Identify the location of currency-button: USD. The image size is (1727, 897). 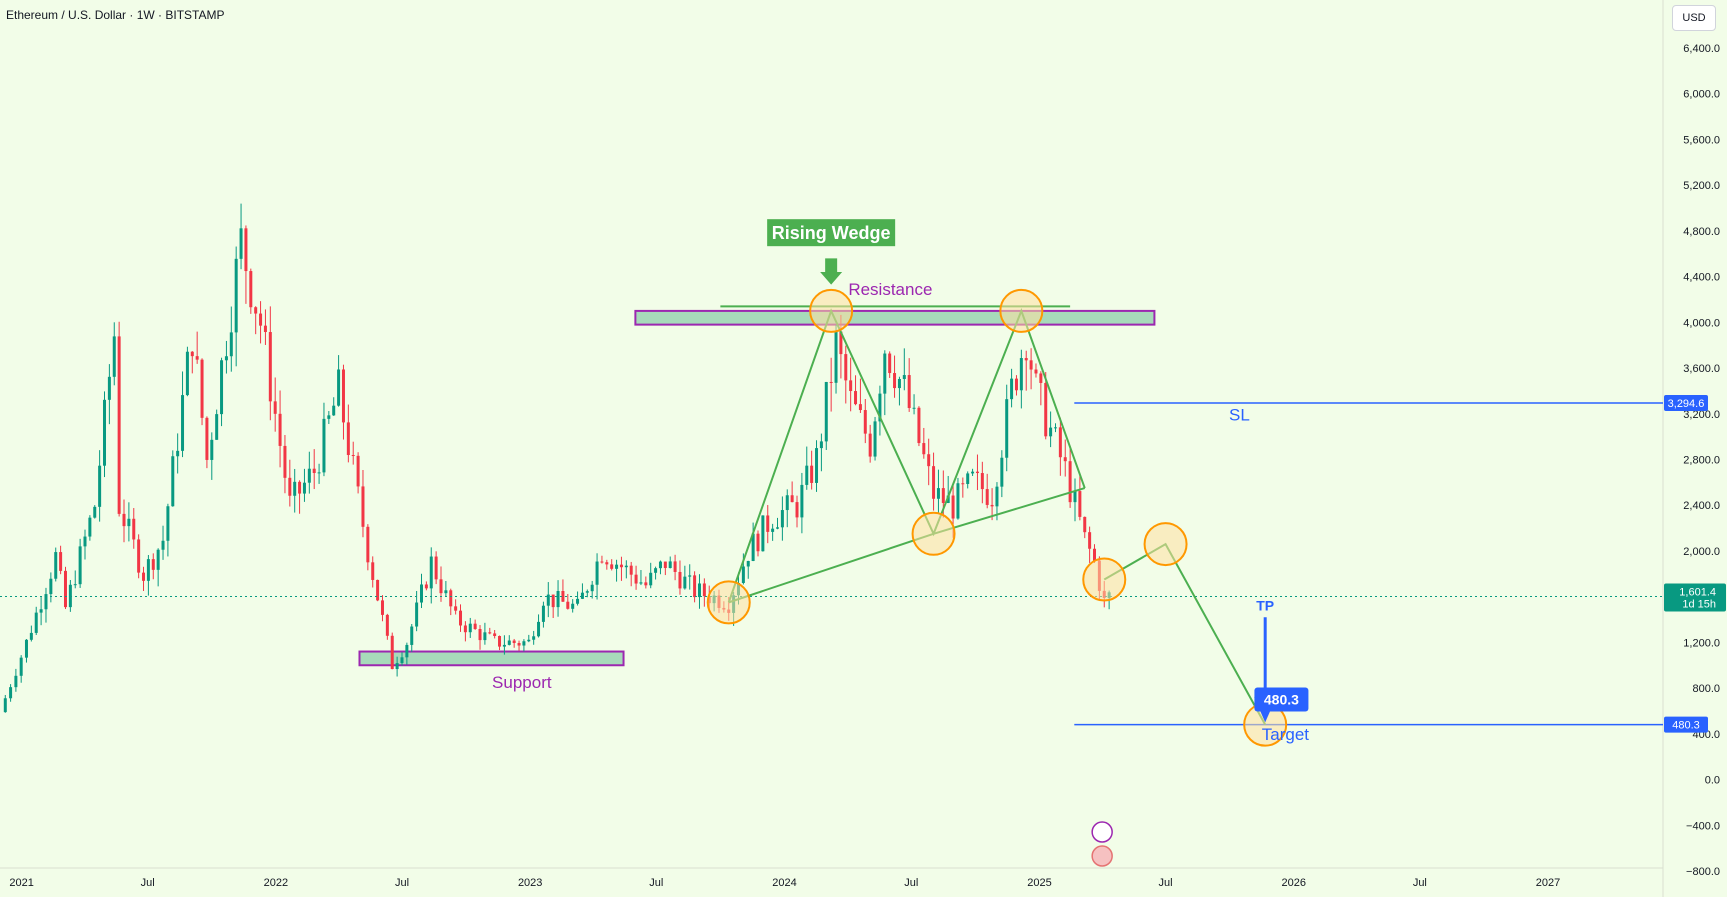
(1694, 18).